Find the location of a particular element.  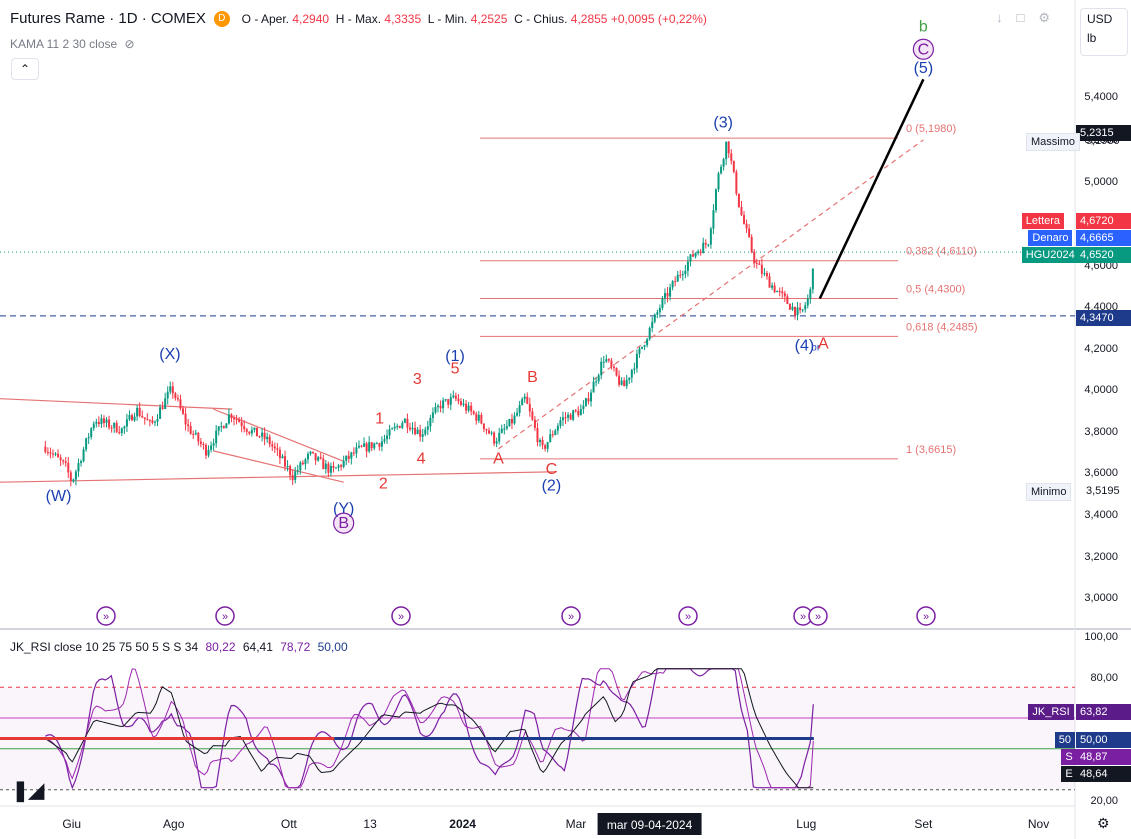

square-icon: □ is located at coordinates (1027, 17).